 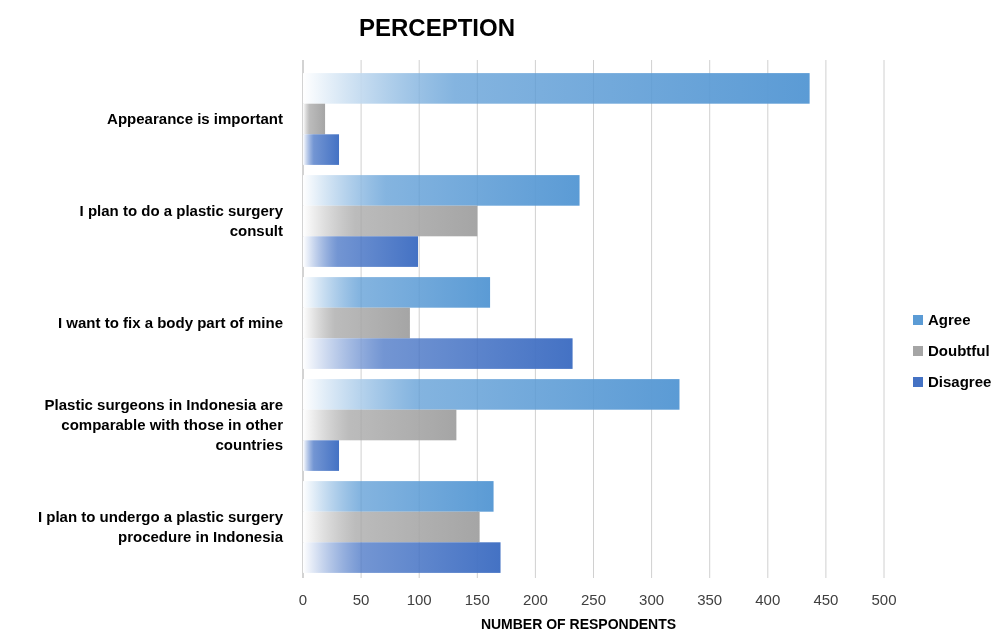 What do you see at coordinates (170, 322) in the screenshot?
I see `y-tick-label: I want to fix a body part of mine` at bounding box center [170, 322].